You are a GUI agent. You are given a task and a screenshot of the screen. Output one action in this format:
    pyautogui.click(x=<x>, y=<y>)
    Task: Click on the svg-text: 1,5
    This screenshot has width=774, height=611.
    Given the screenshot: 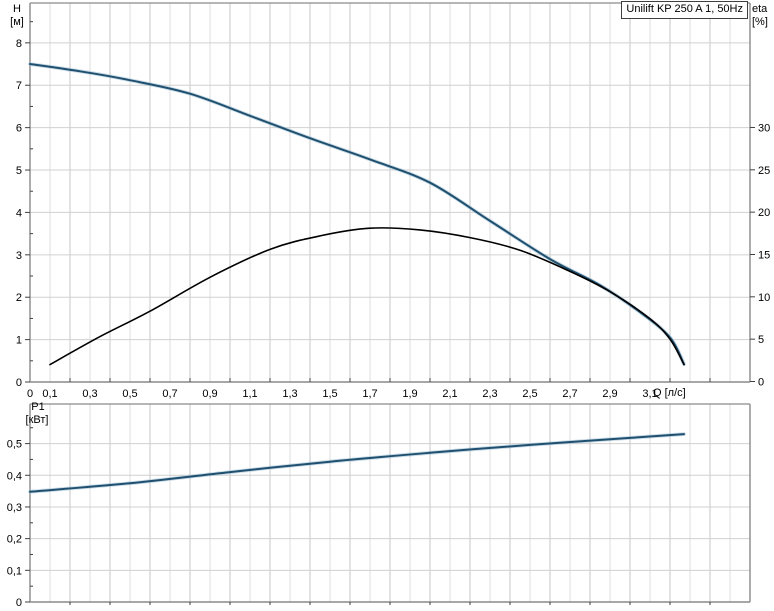 What is the action you would take?
    pyautogui.click(x=329, y=394)
    